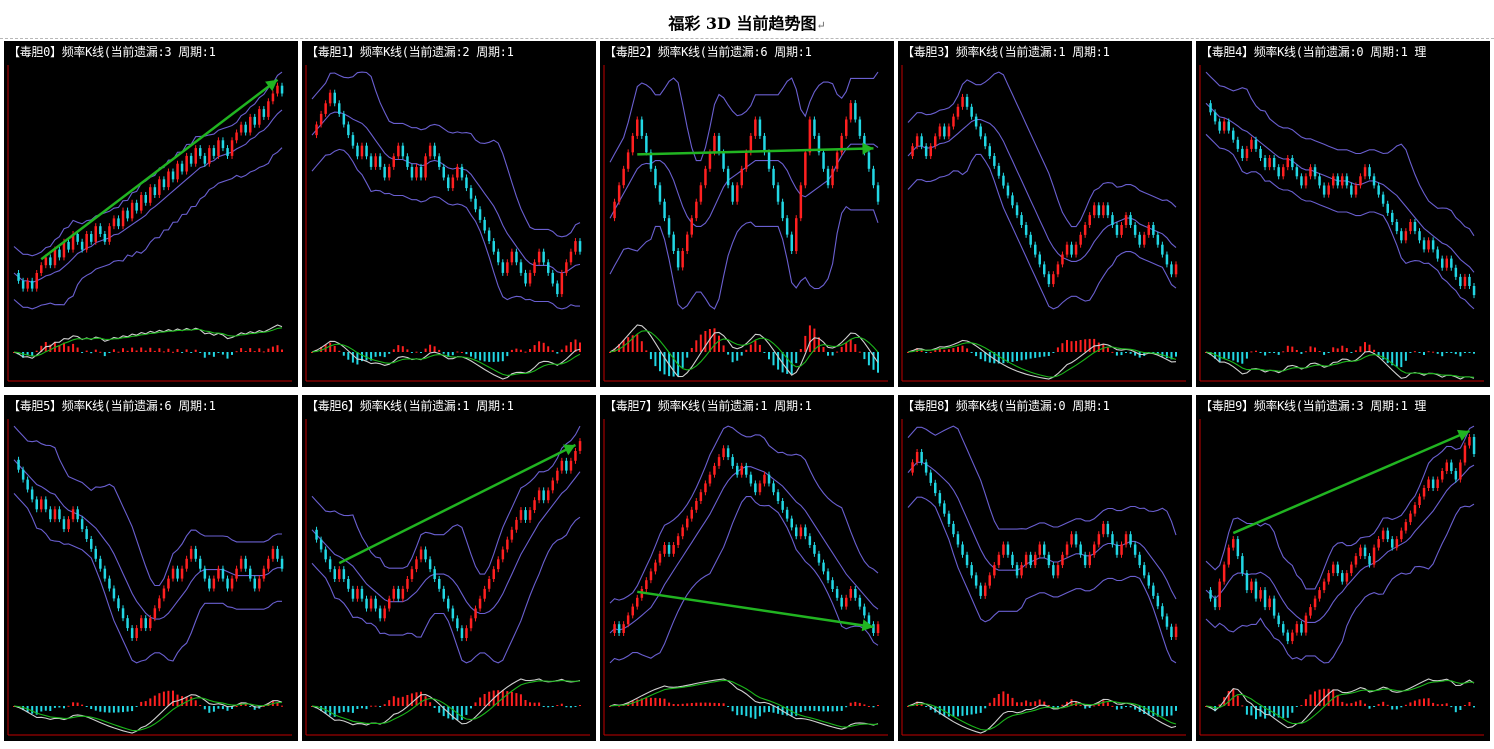 The image size is (1494, 749). I want to click on macd-slow-line, so click(1042, 360).